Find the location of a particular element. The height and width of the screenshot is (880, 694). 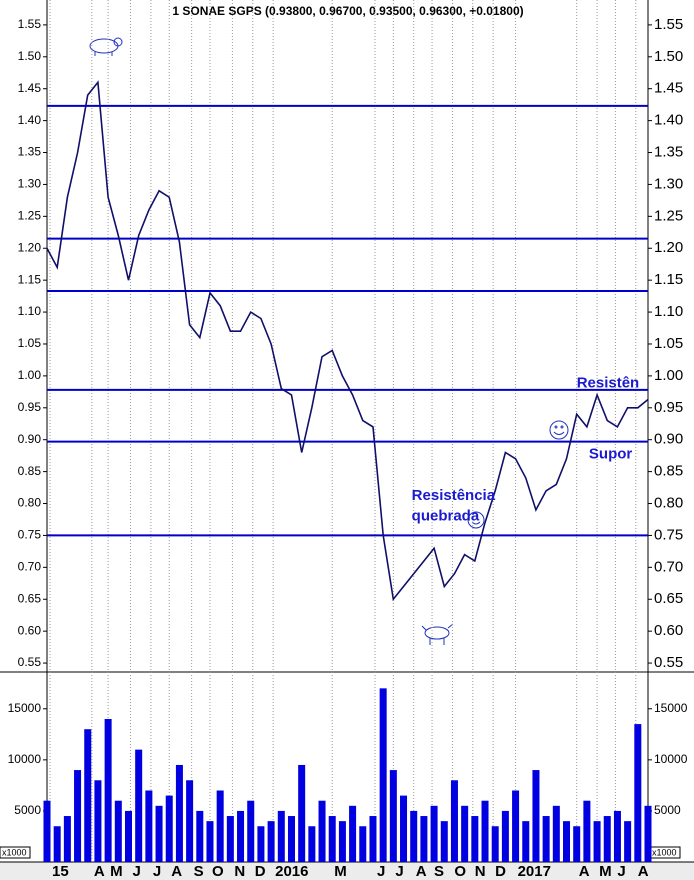

y-tick-label: 1.35 is located at coordinates (668, 151).